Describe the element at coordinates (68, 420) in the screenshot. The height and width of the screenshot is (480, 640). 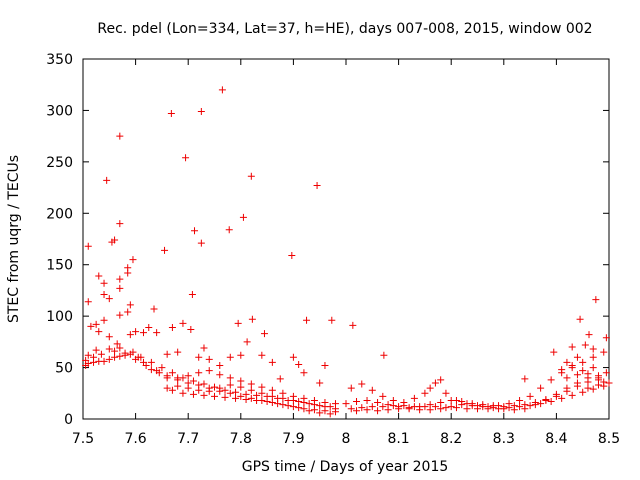
I see `y-tick-label: 0` at that location.